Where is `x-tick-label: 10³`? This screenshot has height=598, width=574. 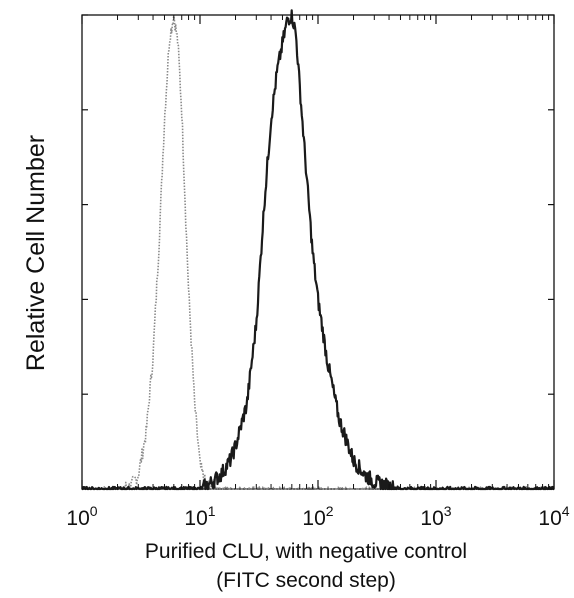 x-tick-label: 10³ is located at coordinates (435, 516).